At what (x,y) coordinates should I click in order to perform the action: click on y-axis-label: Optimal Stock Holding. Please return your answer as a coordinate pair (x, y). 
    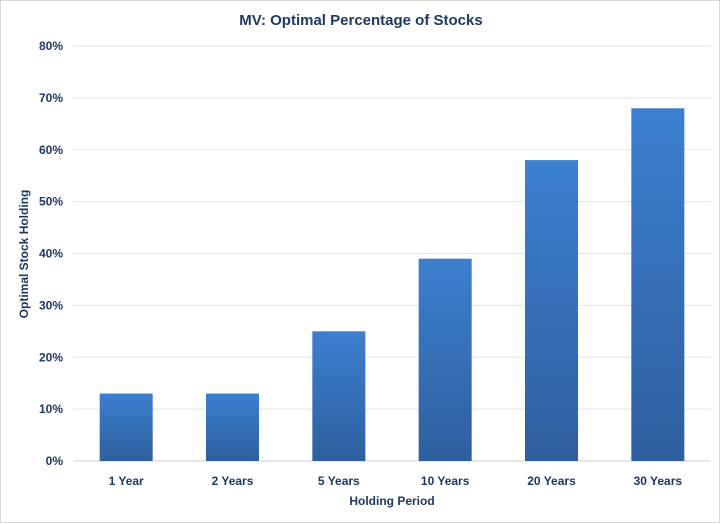
    Looking at the image, I should click on (24, 254).